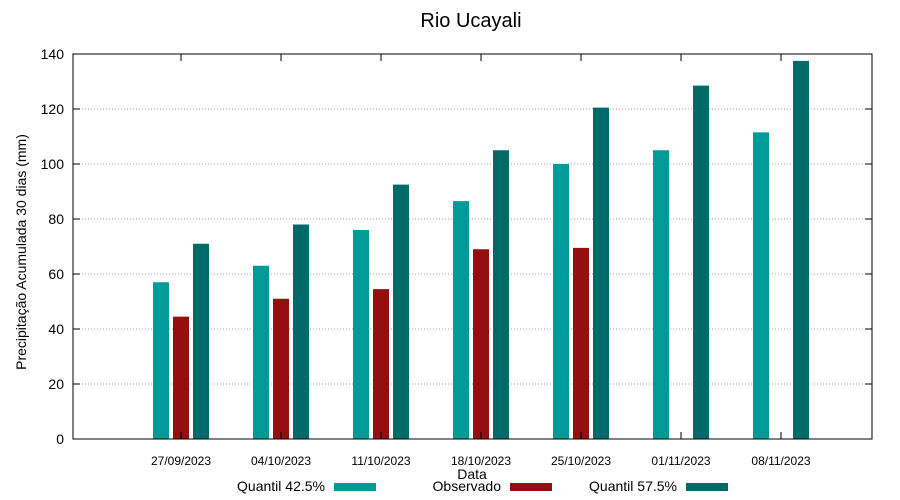 The width and height of the screenshot is (900, 500). I want to click on y-tick-label: 0, so click(60, 439).